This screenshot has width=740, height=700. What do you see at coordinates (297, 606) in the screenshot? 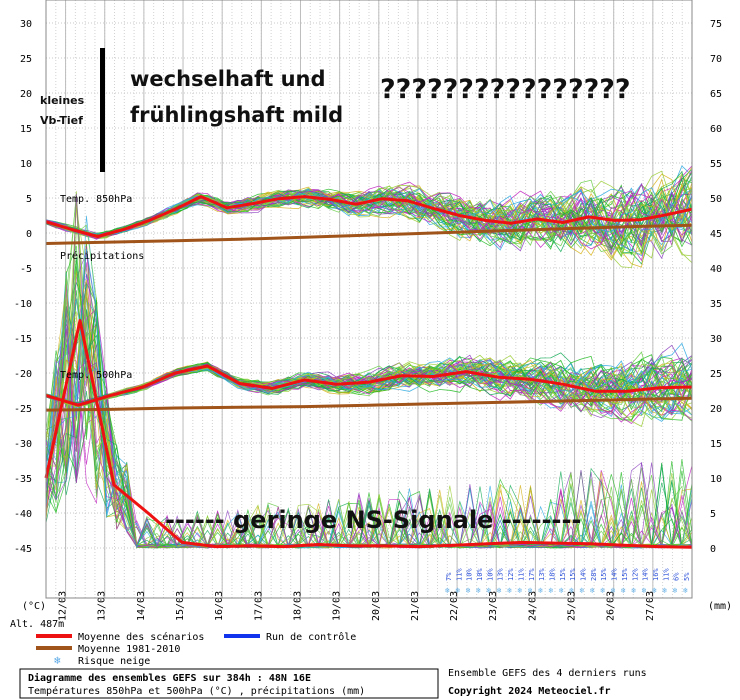
I see `x-tick-label: 18/03` at bounding box center [297, 606].